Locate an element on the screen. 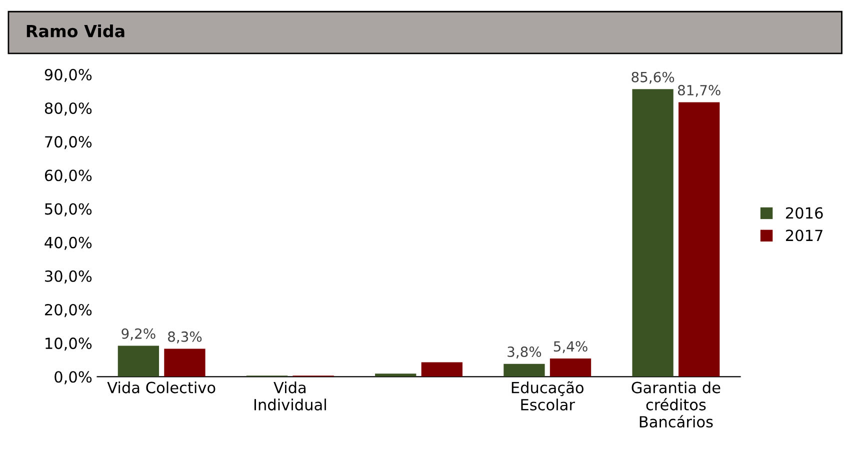  data-label: 3,8% is located at coordinates (525, 352).